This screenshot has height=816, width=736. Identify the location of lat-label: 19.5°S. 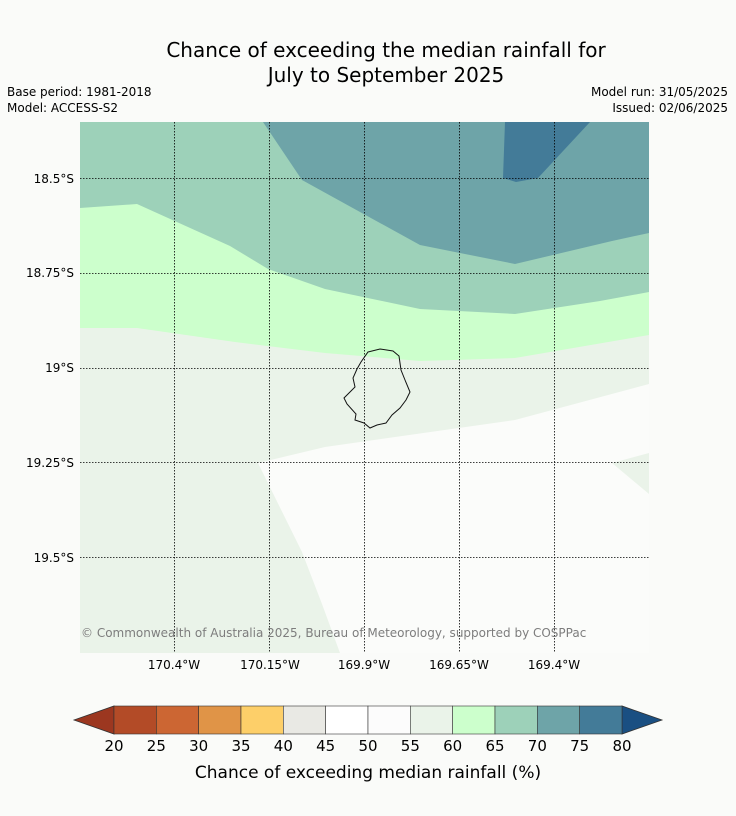
(54, 558).